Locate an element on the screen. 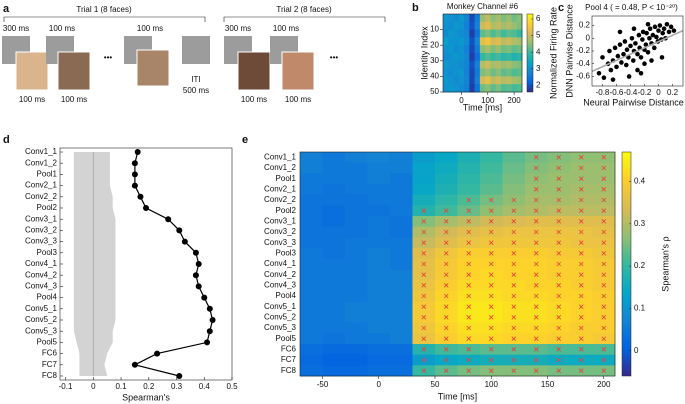  face-image is located at coordinates (153, 68).